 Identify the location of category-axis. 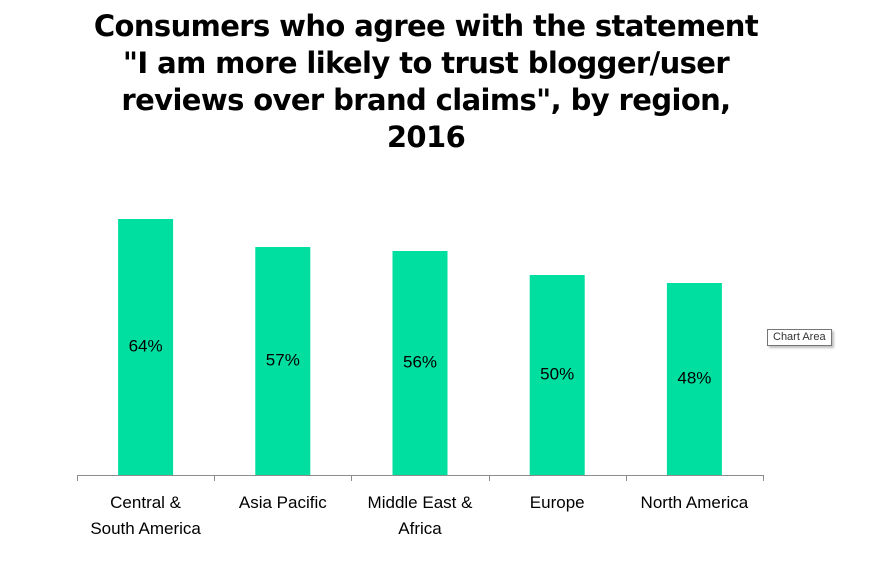
(420, 478).